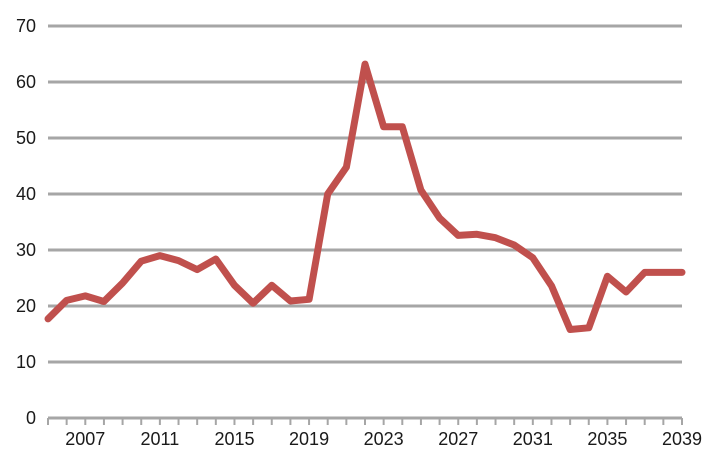 This screenshot has height=457, width=716. Describe the element at coordinates (26, 194) in the screenshot. I see `y-tick-label: 40` at that location.